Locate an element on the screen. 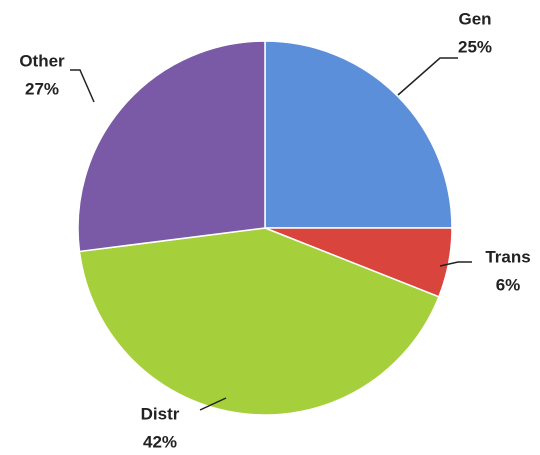 This screenshot has height=455, width=540. slice-value-label: 6% is located at coordinates (508, 284).